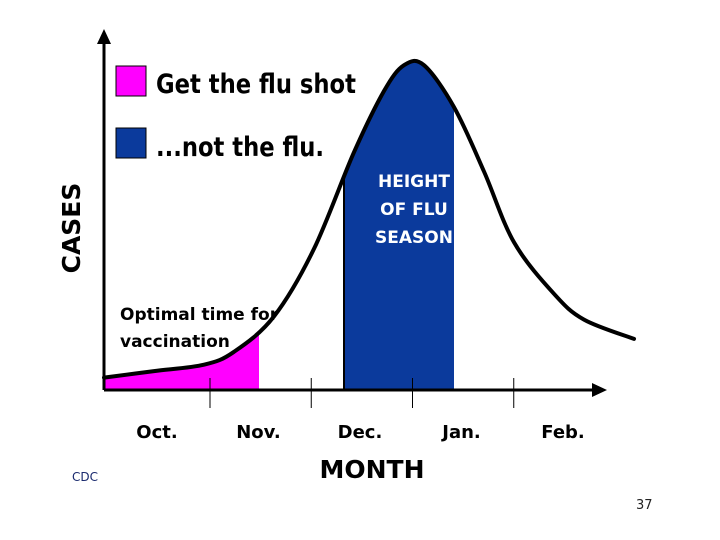  I want to click on month-tick-group, so click(362, 393).